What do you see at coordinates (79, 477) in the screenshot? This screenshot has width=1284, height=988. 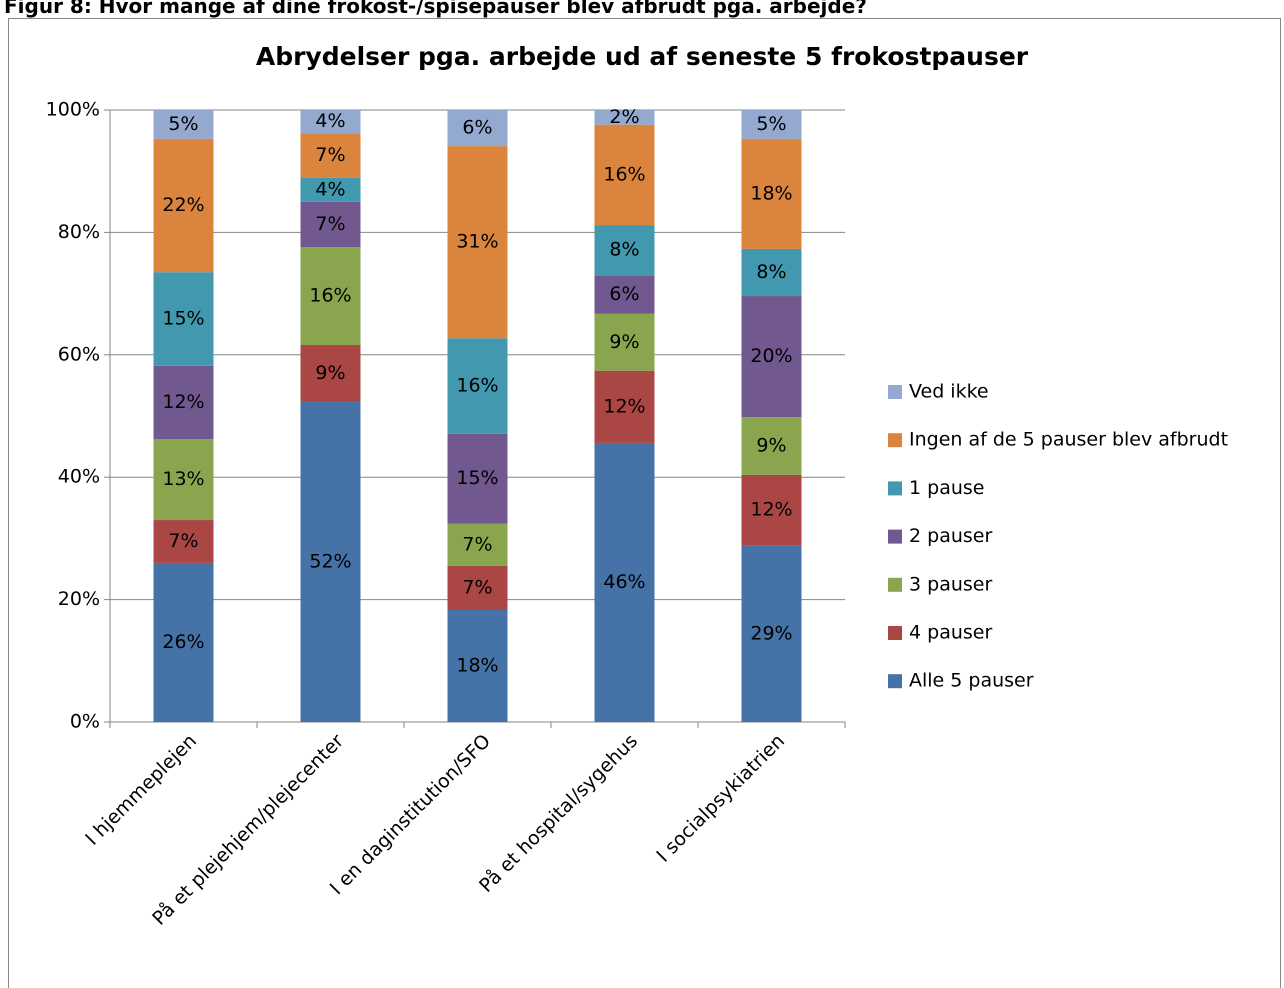 I see `y-tick-label: 40%` at bounding box center [79, 477].